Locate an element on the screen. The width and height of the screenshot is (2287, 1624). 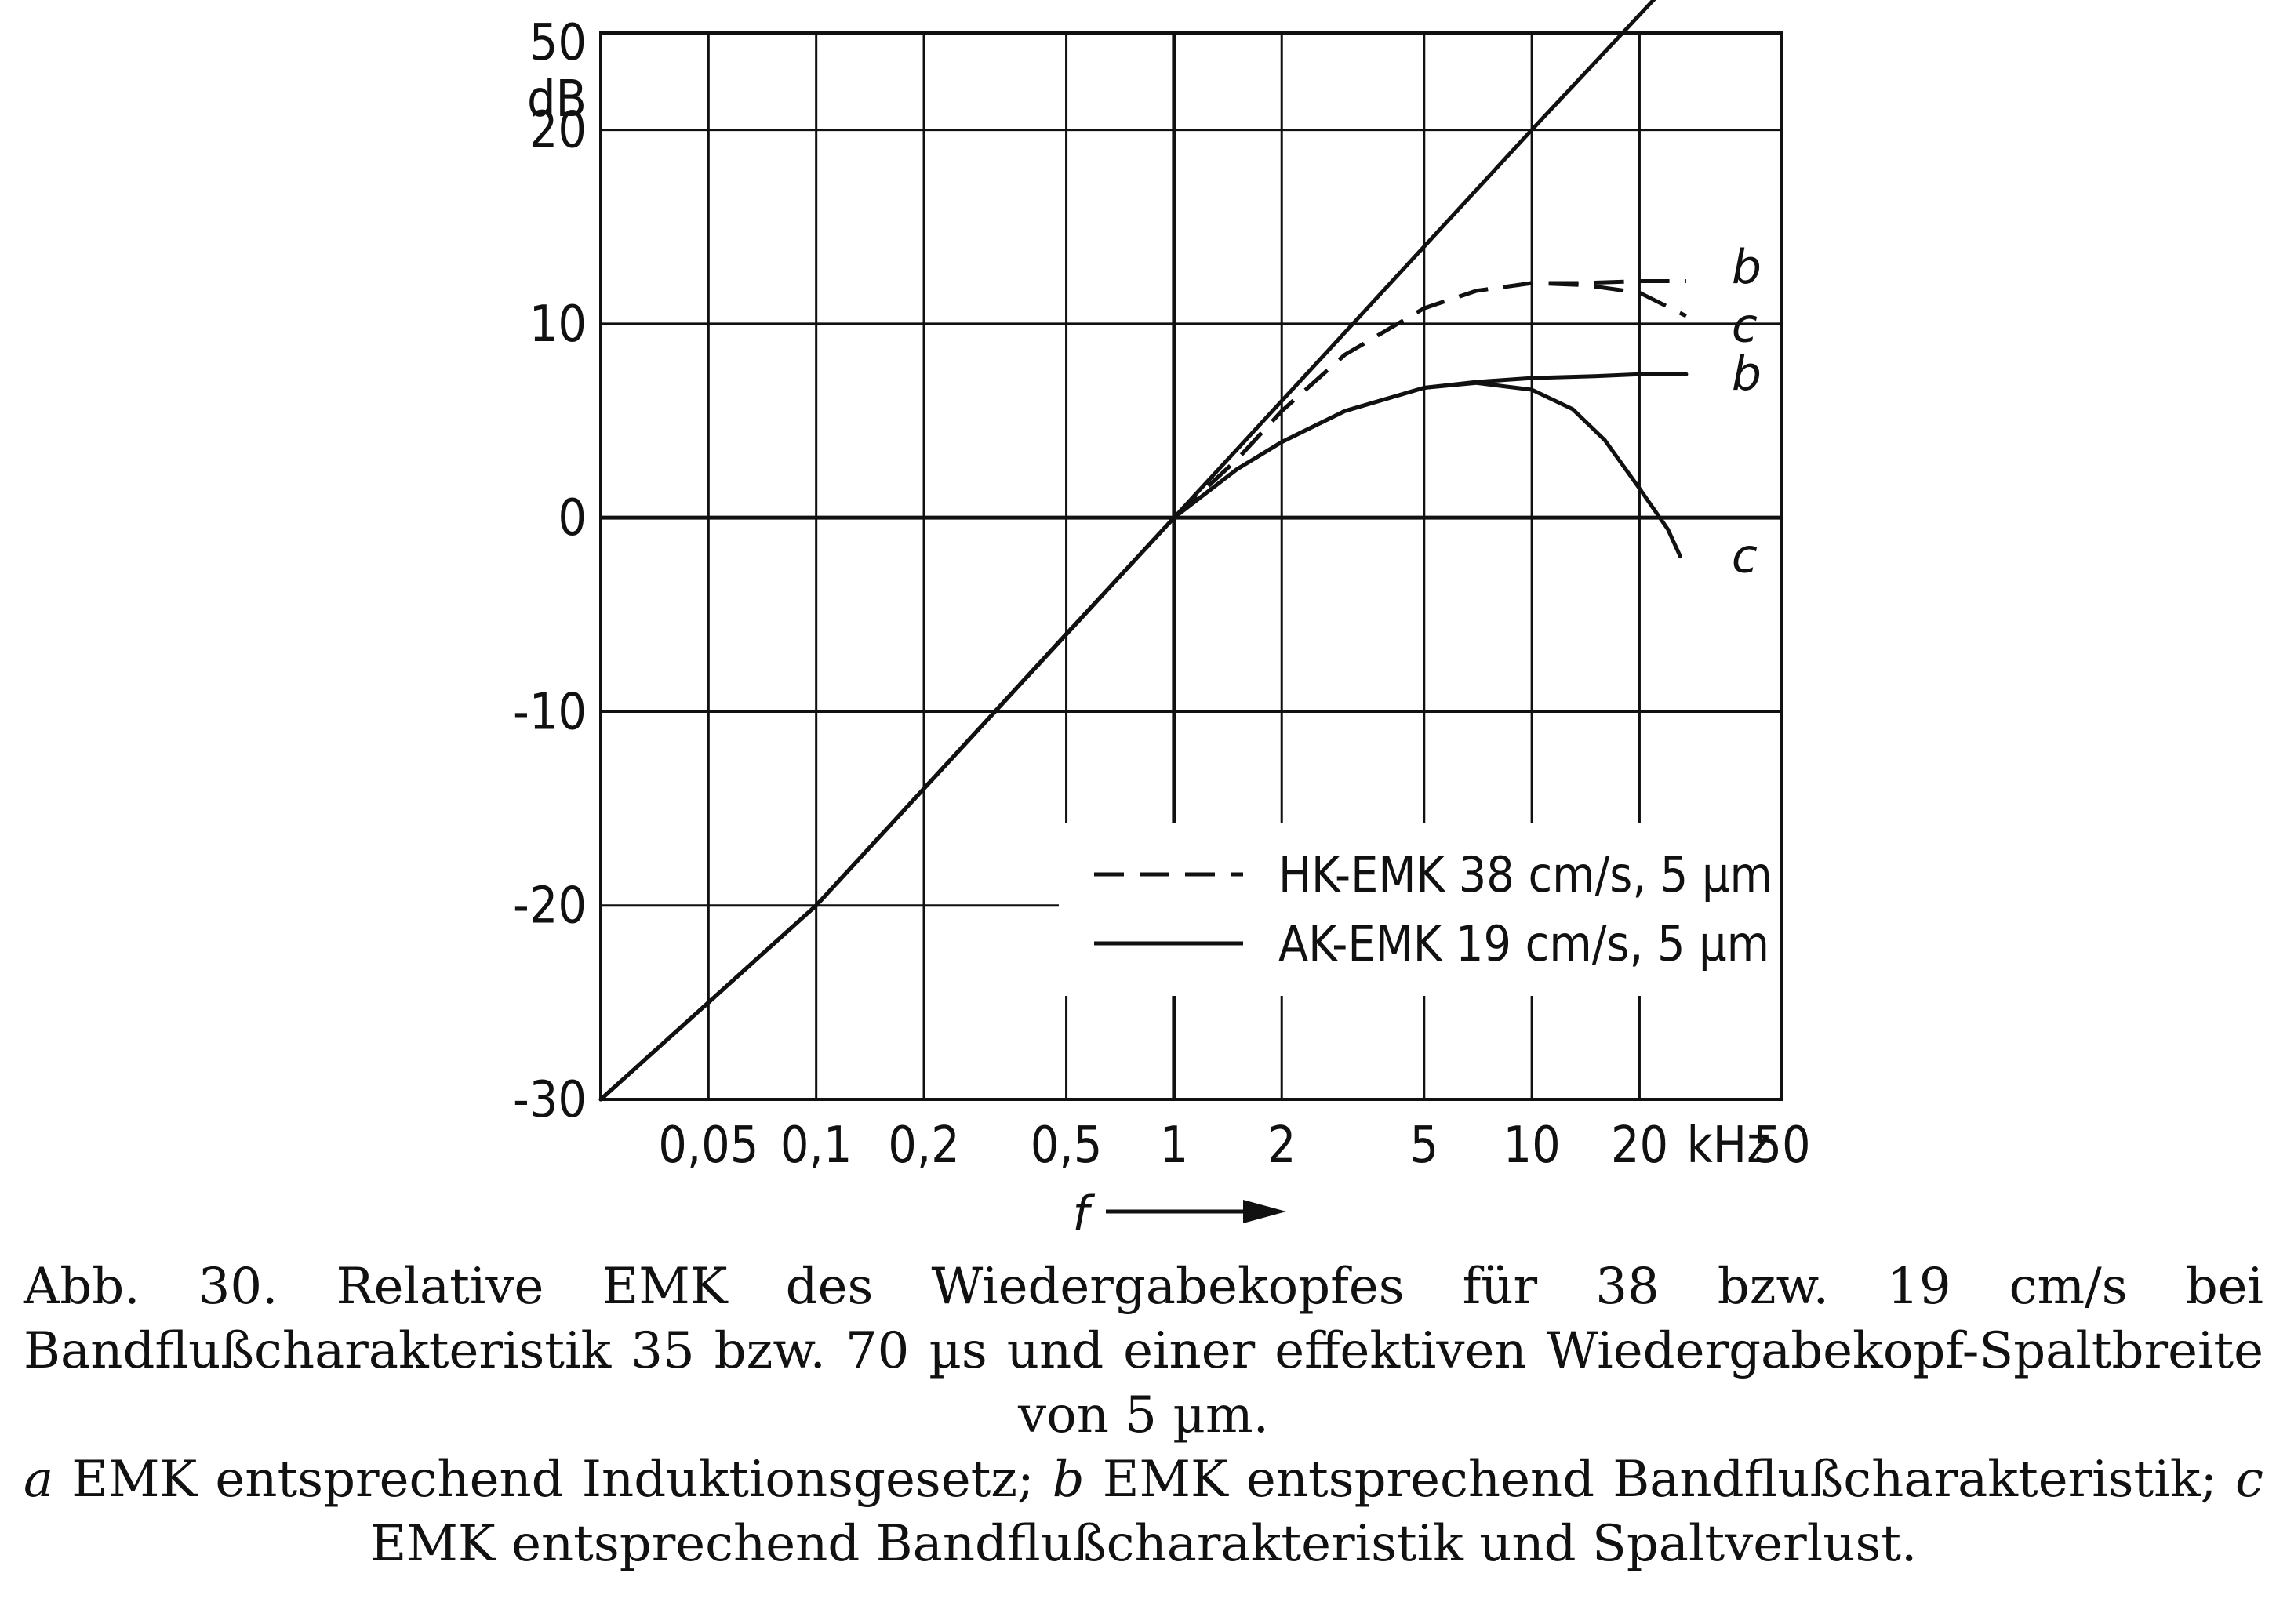
x-tick-label: 2 is located at coordinates (1281, 1146).